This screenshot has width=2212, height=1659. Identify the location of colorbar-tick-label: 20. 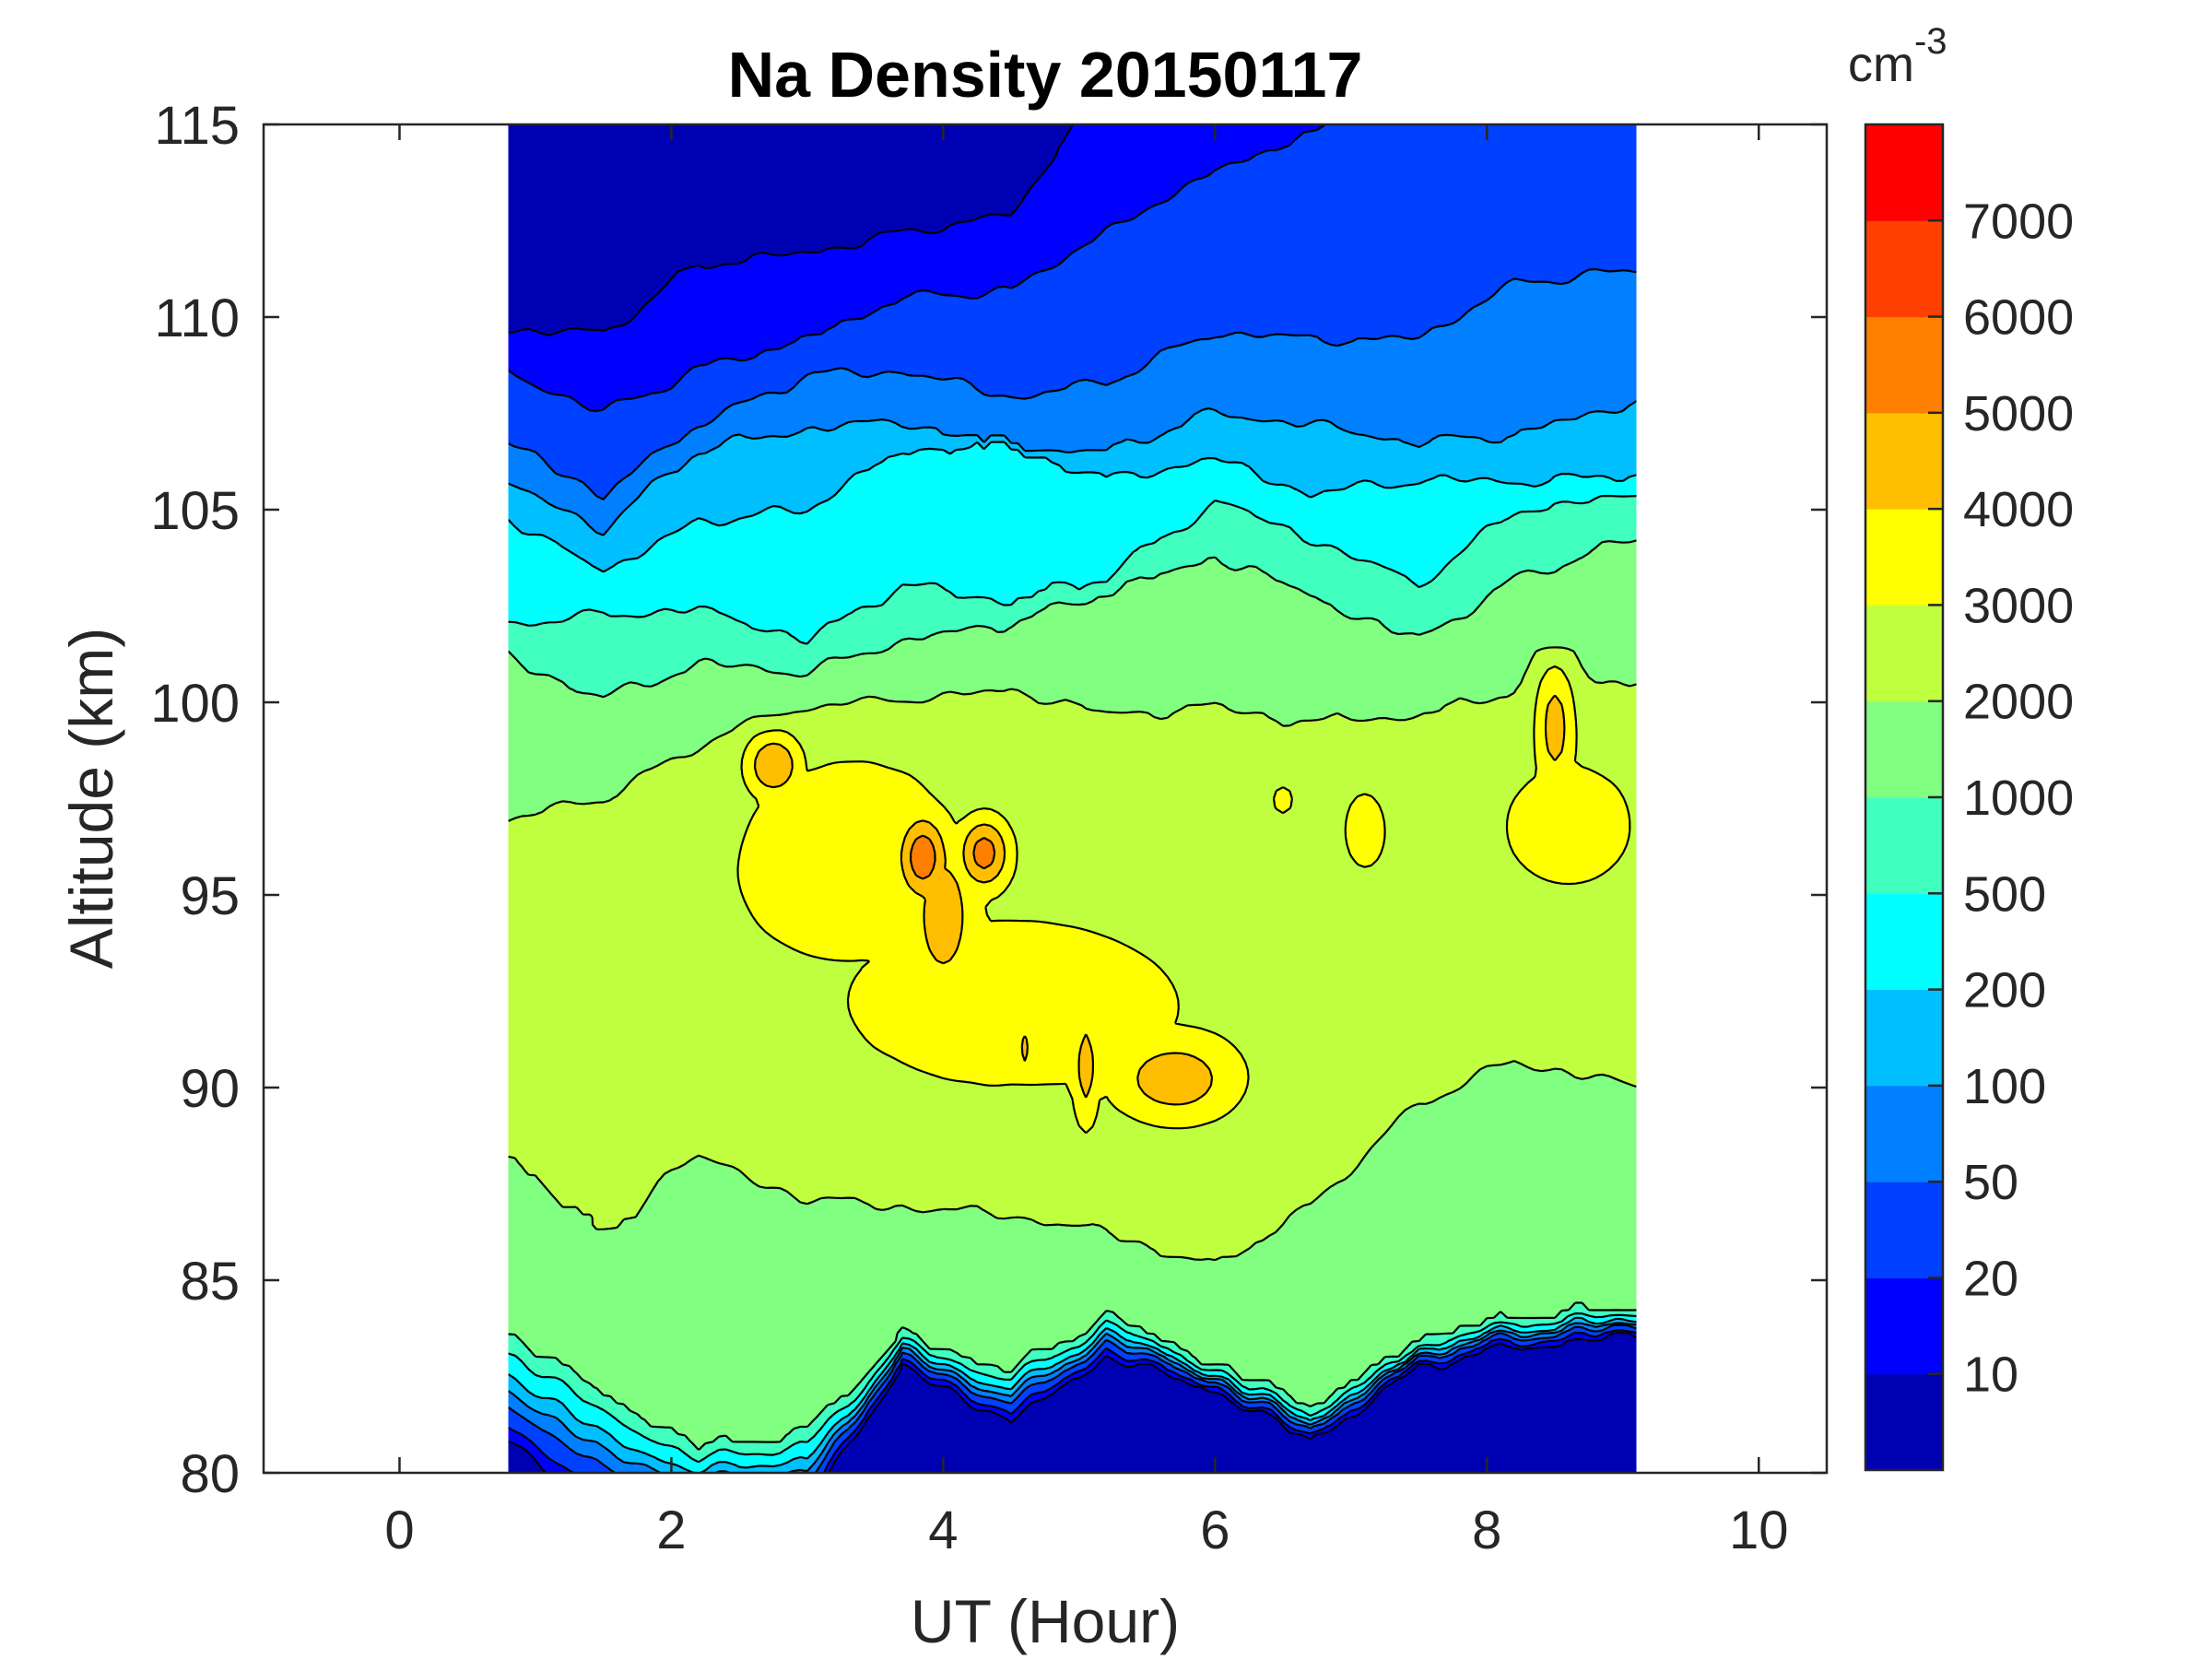
(1990, 1278).